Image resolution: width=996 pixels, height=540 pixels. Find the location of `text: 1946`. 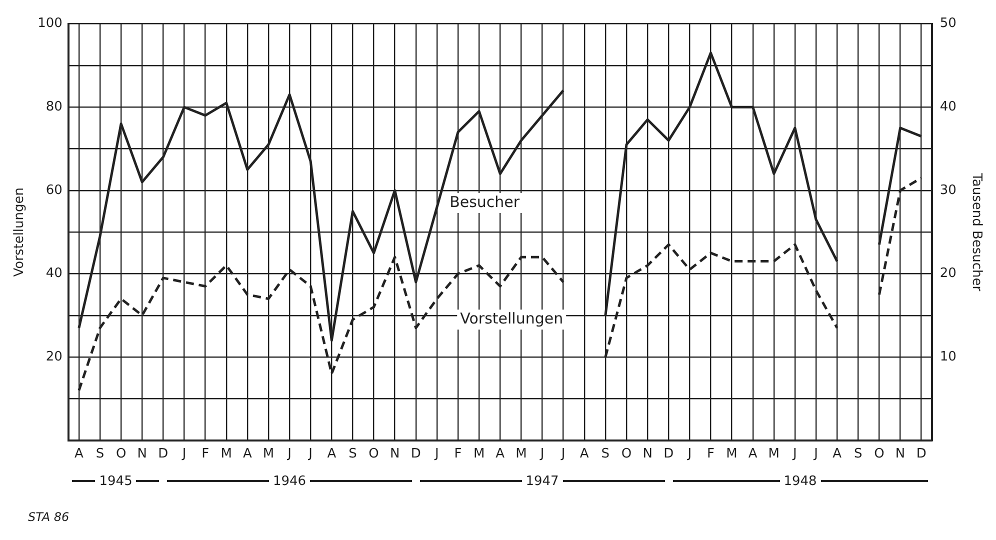

text: 1946 is located at coordinates (289, 481).